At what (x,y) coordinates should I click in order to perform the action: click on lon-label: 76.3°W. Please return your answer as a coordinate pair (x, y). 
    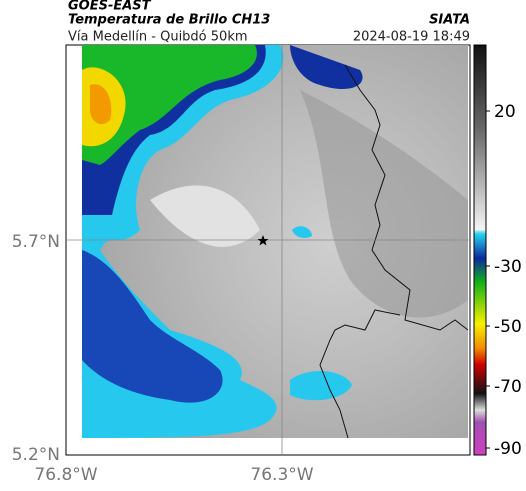
    Looking at the image, I should click on (281, 475).